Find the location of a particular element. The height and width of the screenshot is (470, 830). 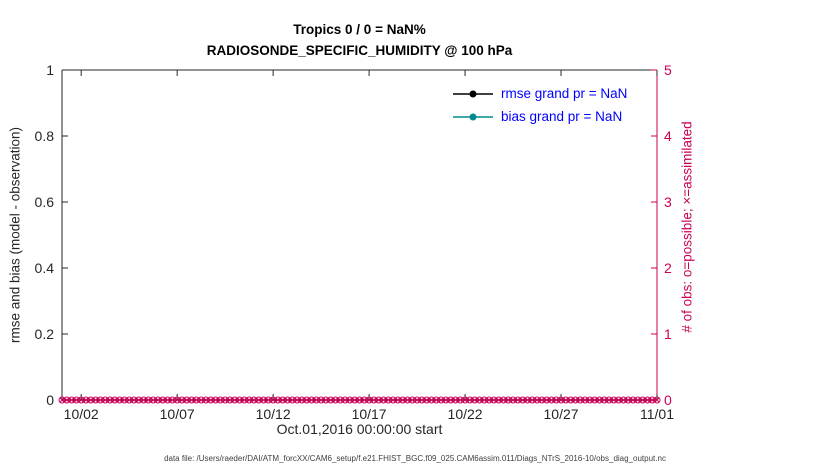

y-axis-right: 0 1 2 3 4 5 is located at coordinates (661, 235).